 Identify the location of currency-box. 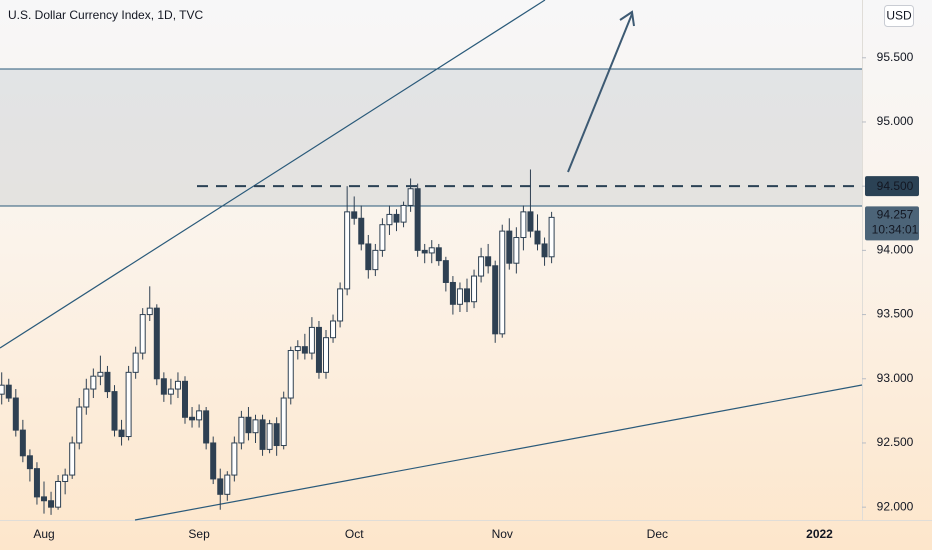
(899, 16).